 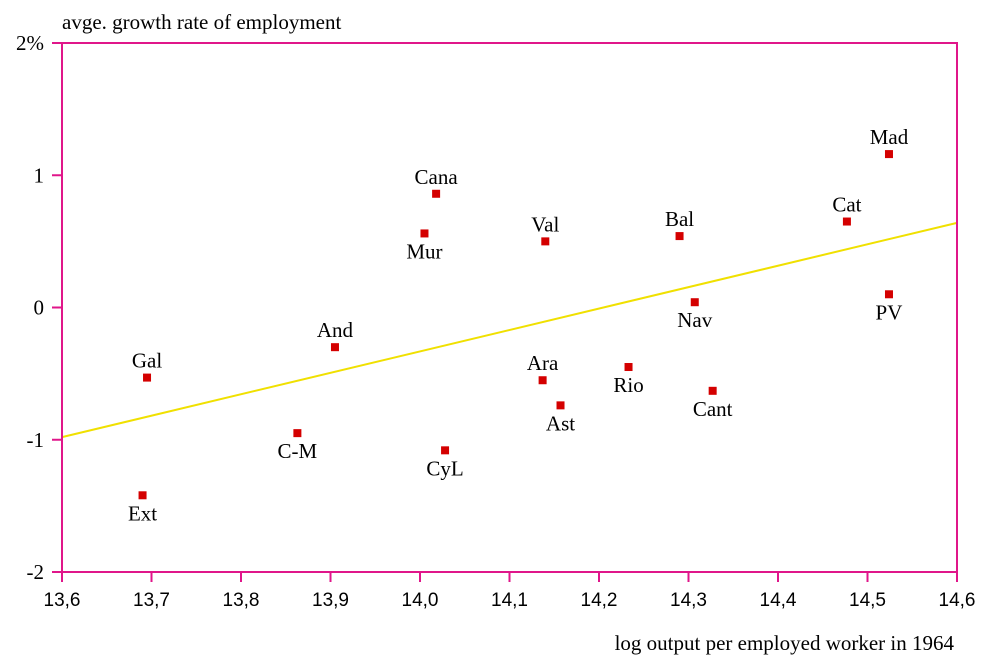 What do you see at coordinates (785, 643) in the screenshot?
I see `x-axis-label: log output per employed worker in 1964` at bounding box center [785, 643].